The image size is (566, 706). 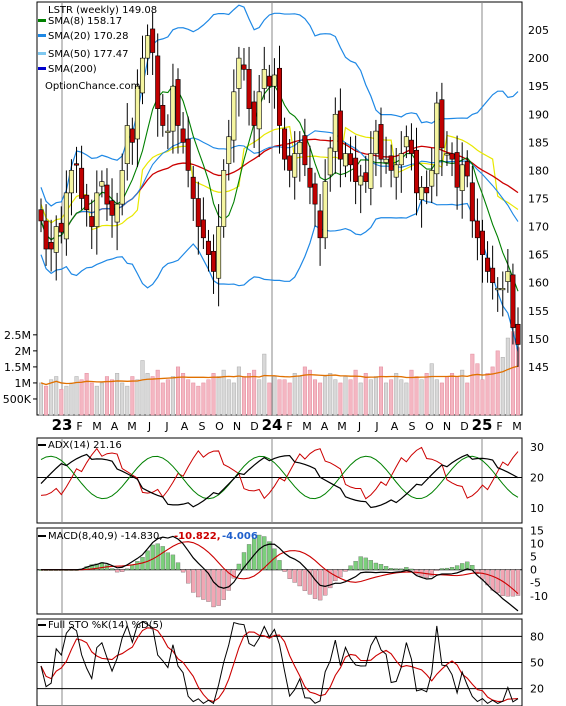 What do you see at coordinates (537, 447) in the screenshot?
I see `adx-tick-label: 30` at bounding box center [537, 447].